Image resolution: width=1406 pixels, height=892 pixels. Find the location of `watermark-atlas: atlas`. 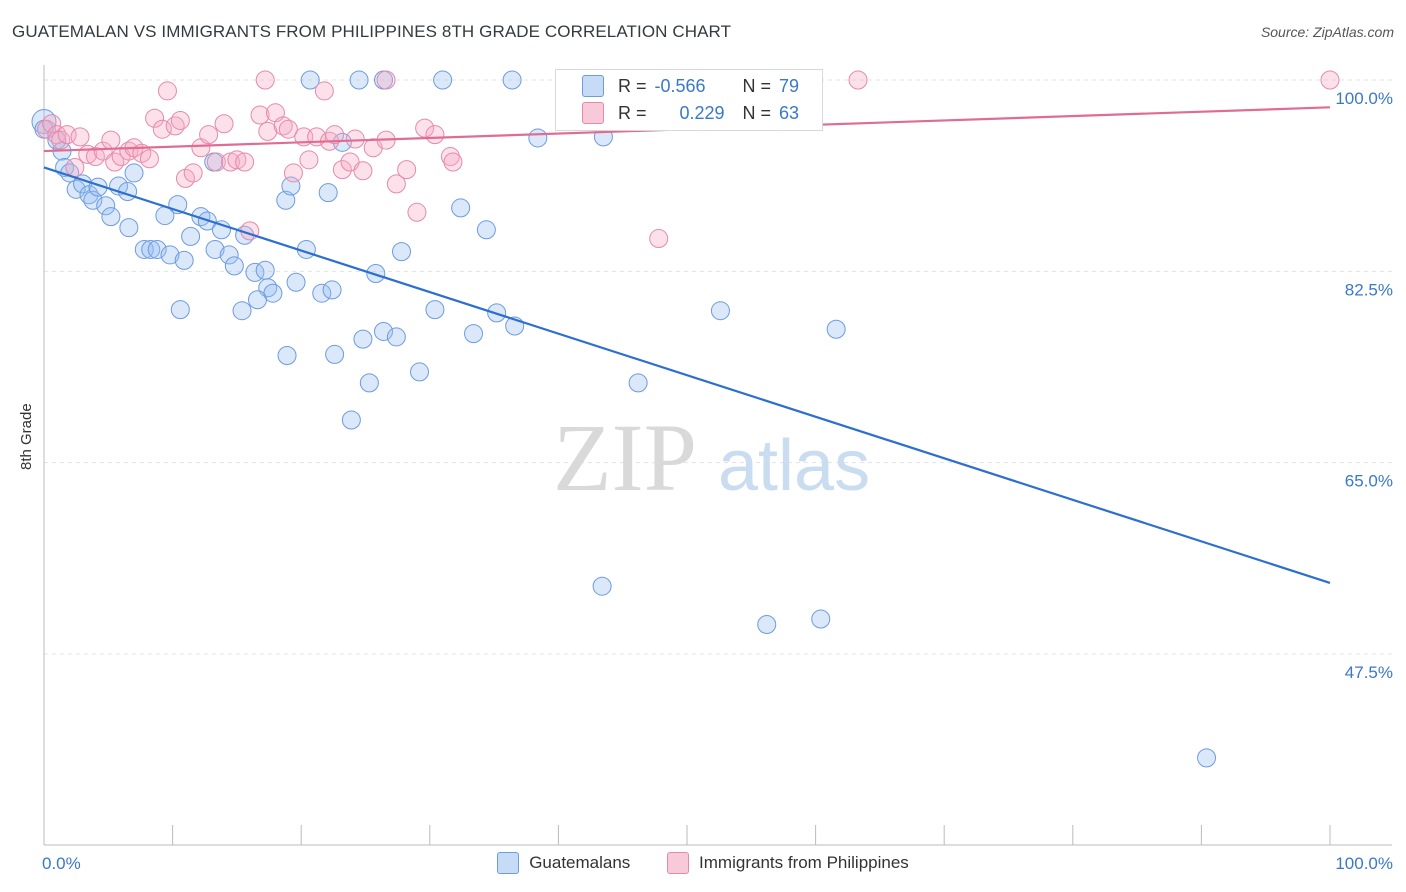

watermark-atlas: atlas is located at coordinates (794, 466).